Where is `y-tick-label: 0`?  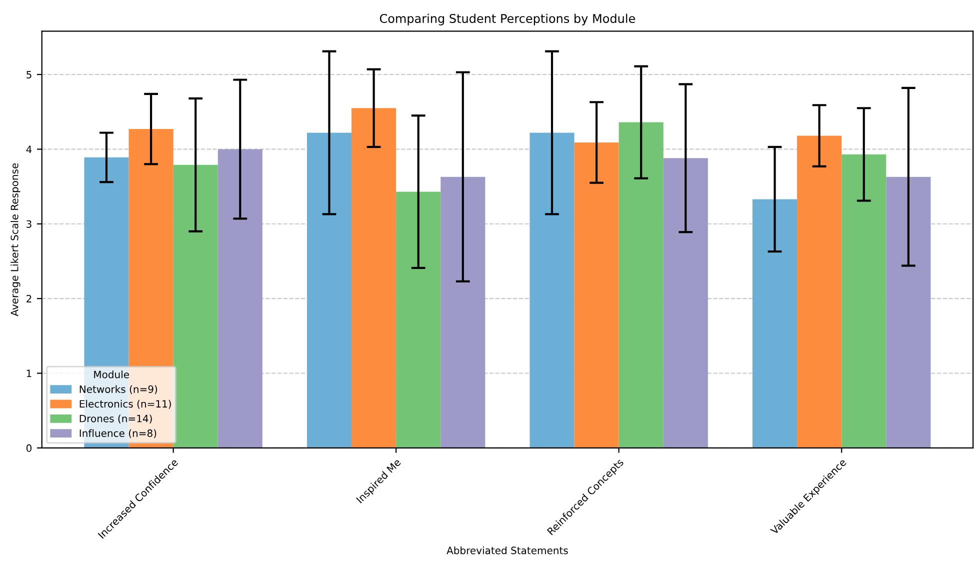
y-tick-label: 0 is located at coordinates (29, 448).